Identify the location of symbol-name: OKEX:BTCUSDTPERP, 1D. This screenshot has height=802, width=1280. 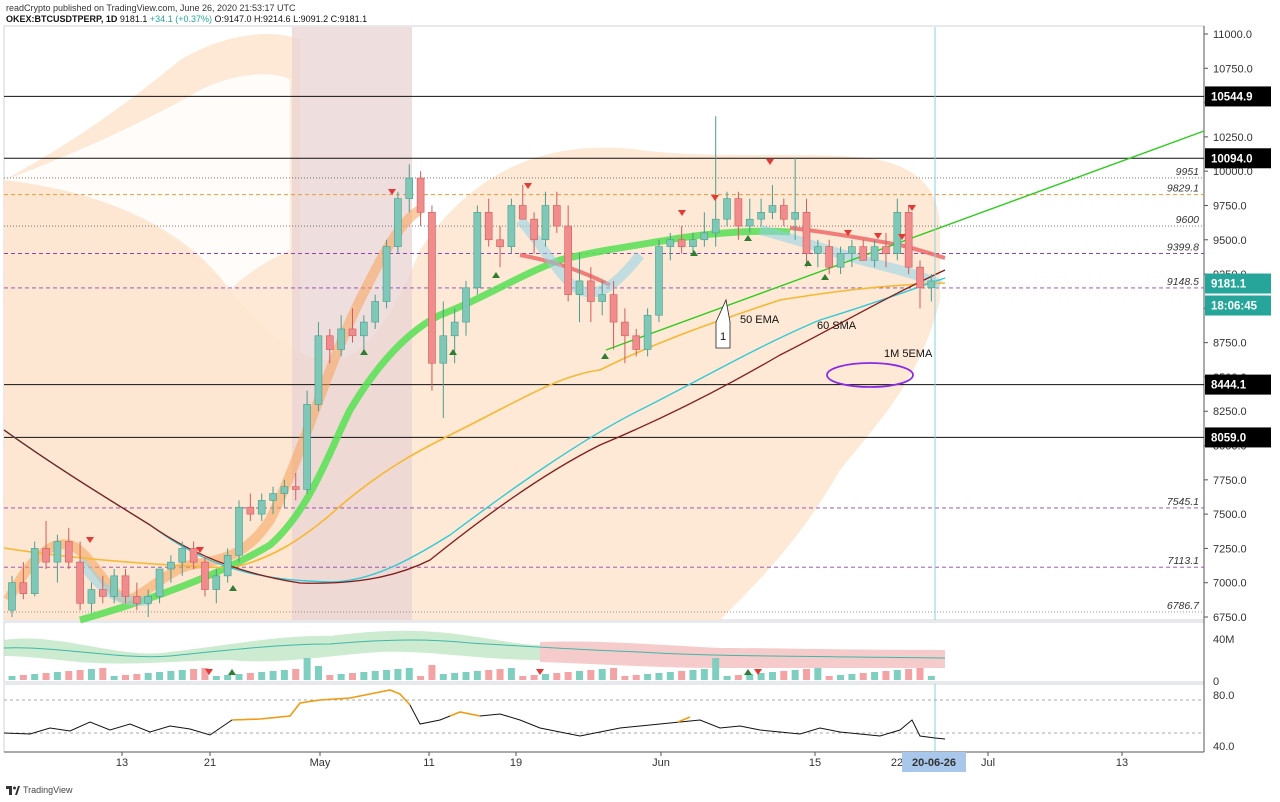
(62, 19).